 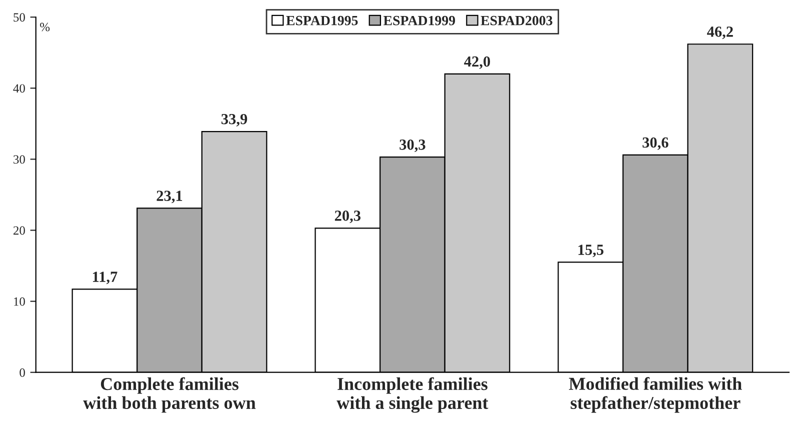 I want to click on x-tick-label: Modified families with stepfather/stepmother, so click(x=655, y=395).